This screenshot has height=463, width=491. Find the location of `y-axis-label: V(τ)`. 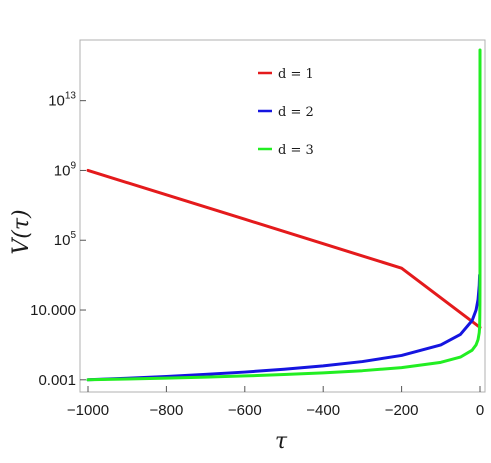

y-axis-label: V(τ) is located at coordinates (21, 231).